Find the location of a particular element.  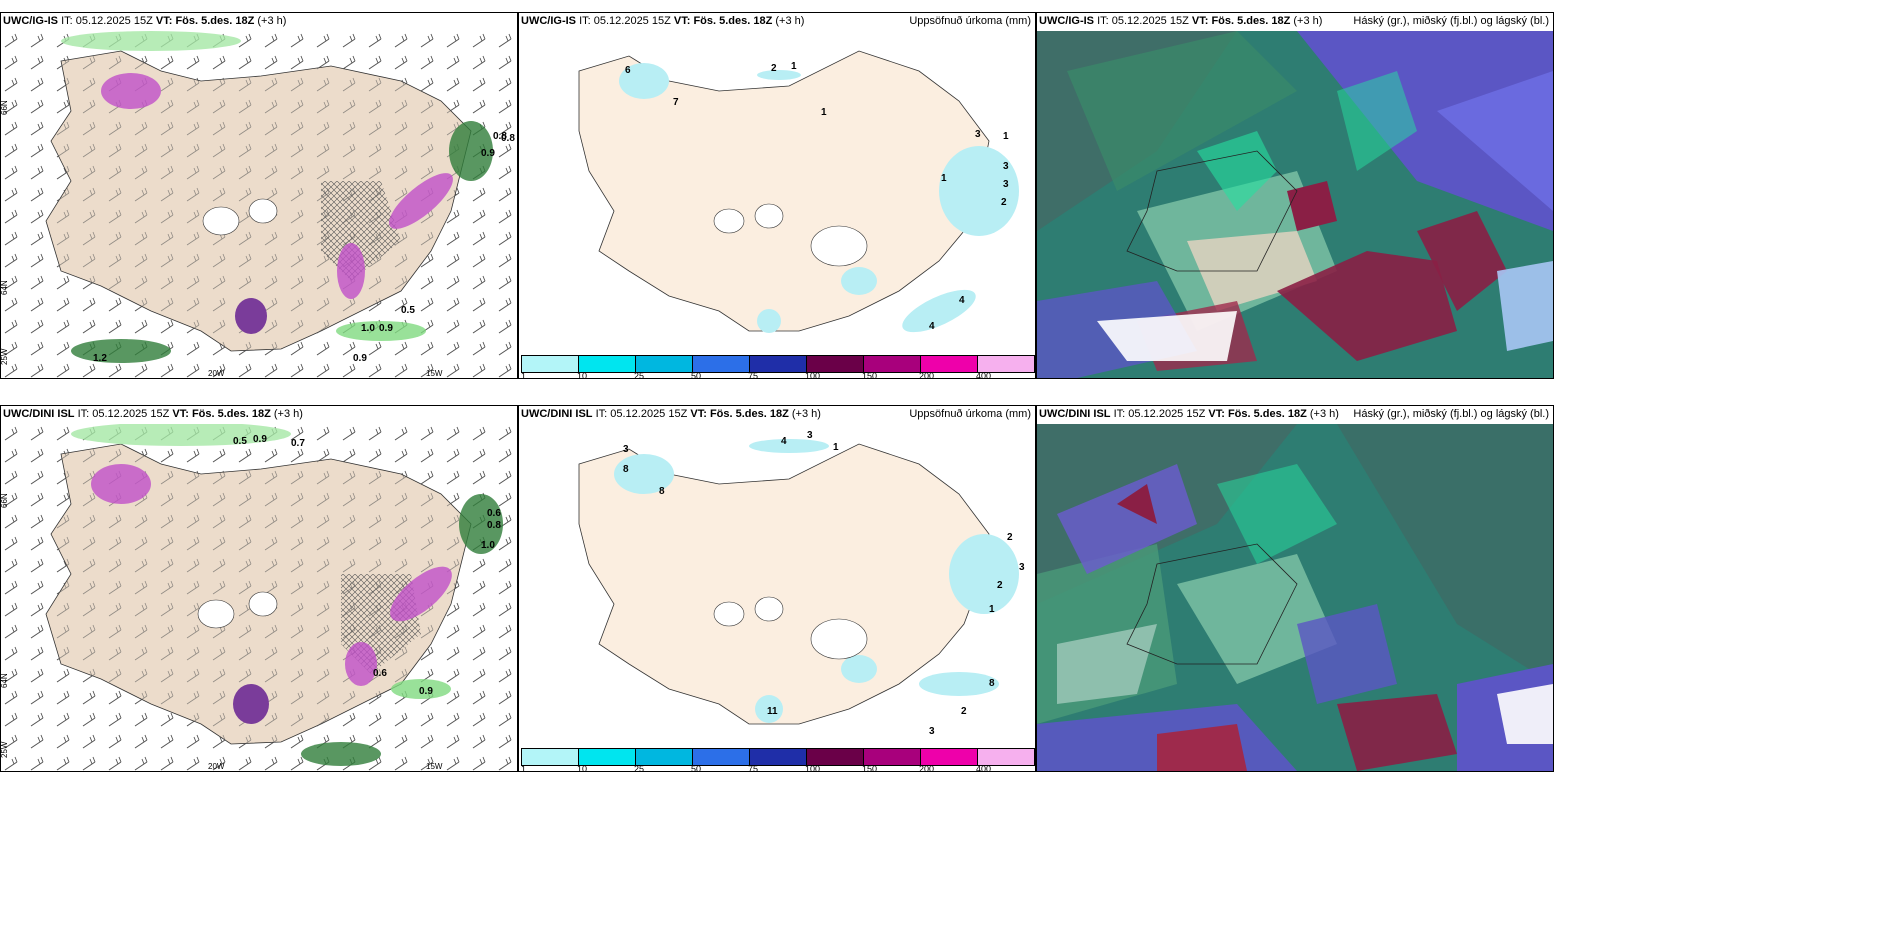

precip-map: 2 1 6 7 1 3 1 3 3 2 4 4 1 is located at coordinates (798, 191).